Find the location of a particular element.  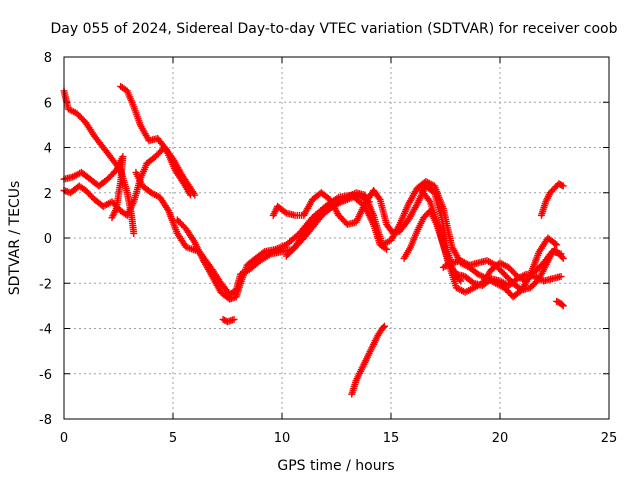

y-tick-label: 4 is located at coordinates (48, 149).